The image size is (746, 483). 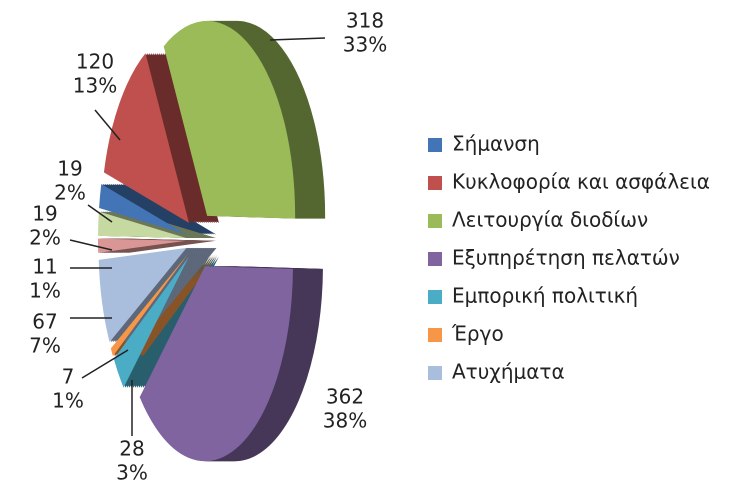 What do you see at coordinates (365, 45) in the screenshot?
I see `percent-label: 33%` at bounding box center [365, 45].